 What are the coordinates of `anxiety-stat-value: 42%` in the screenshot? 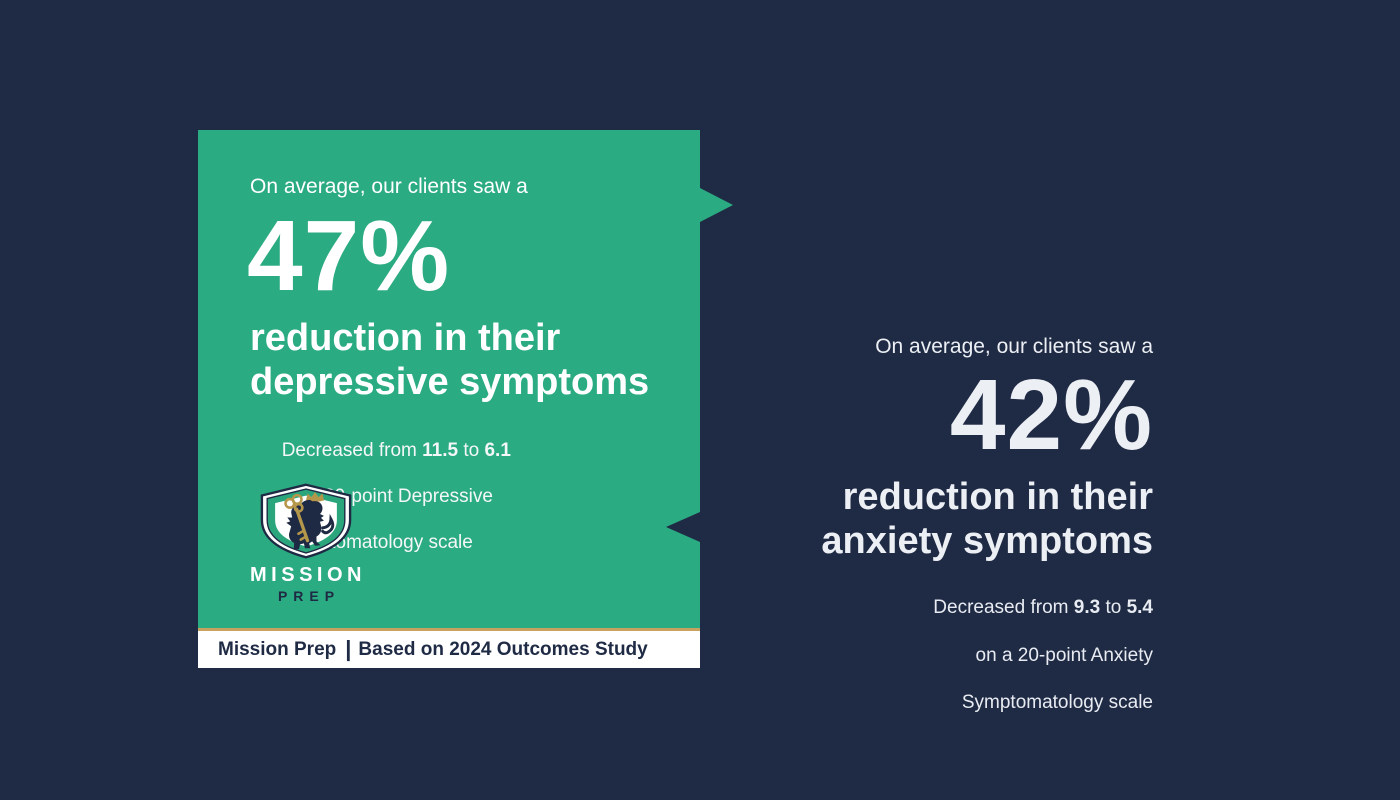 It's located at (1051, 415).